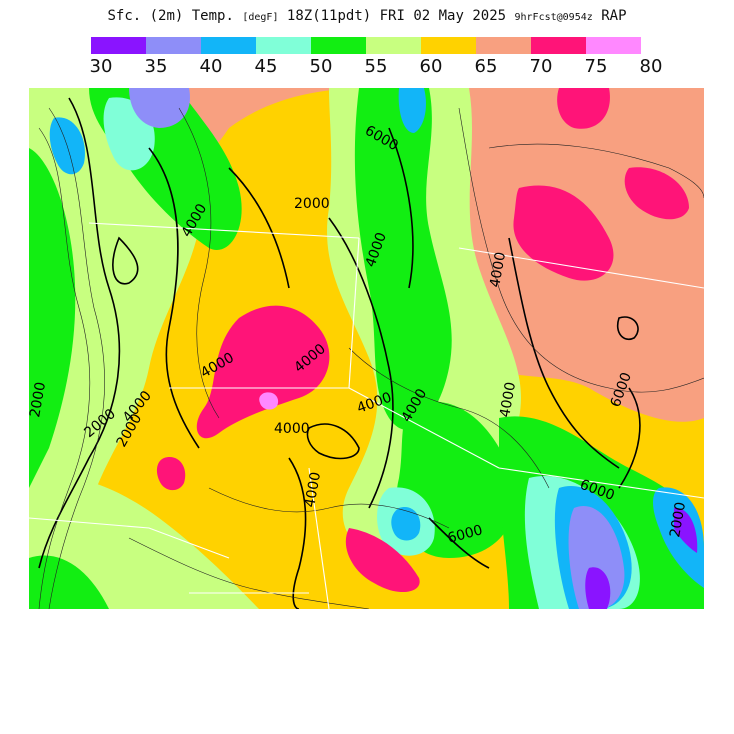 The height and width of the screenshot is (734, 734). I want to click on zone-35-se, so click(596, 557).